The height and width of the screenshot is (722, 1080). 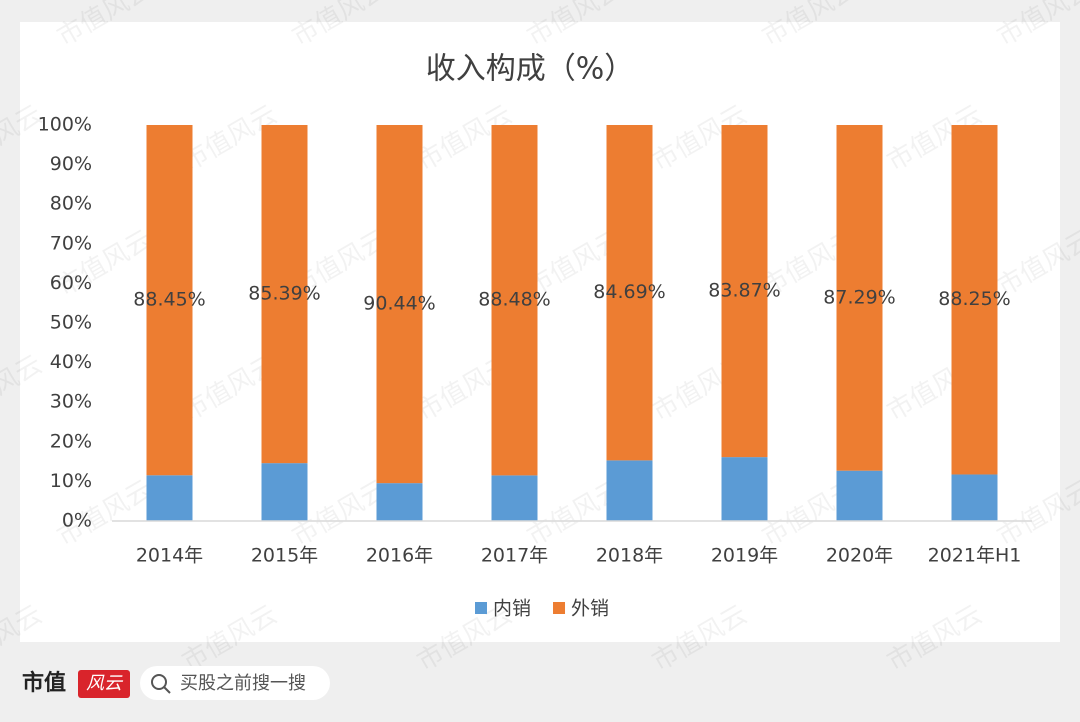 What do you see at coordinates (77, 521) in the screenshot?
I see `y-tick-label: 0%` at bounding box center [77, 521].